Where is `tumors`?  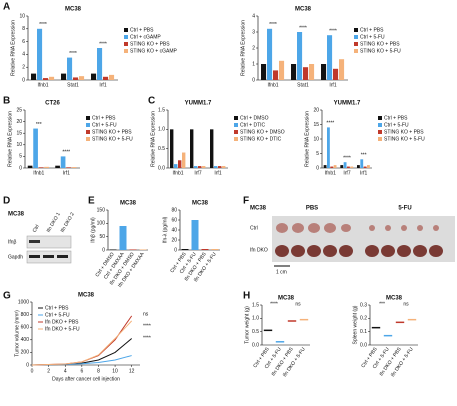 tumors is located at coordinates (357, 228).